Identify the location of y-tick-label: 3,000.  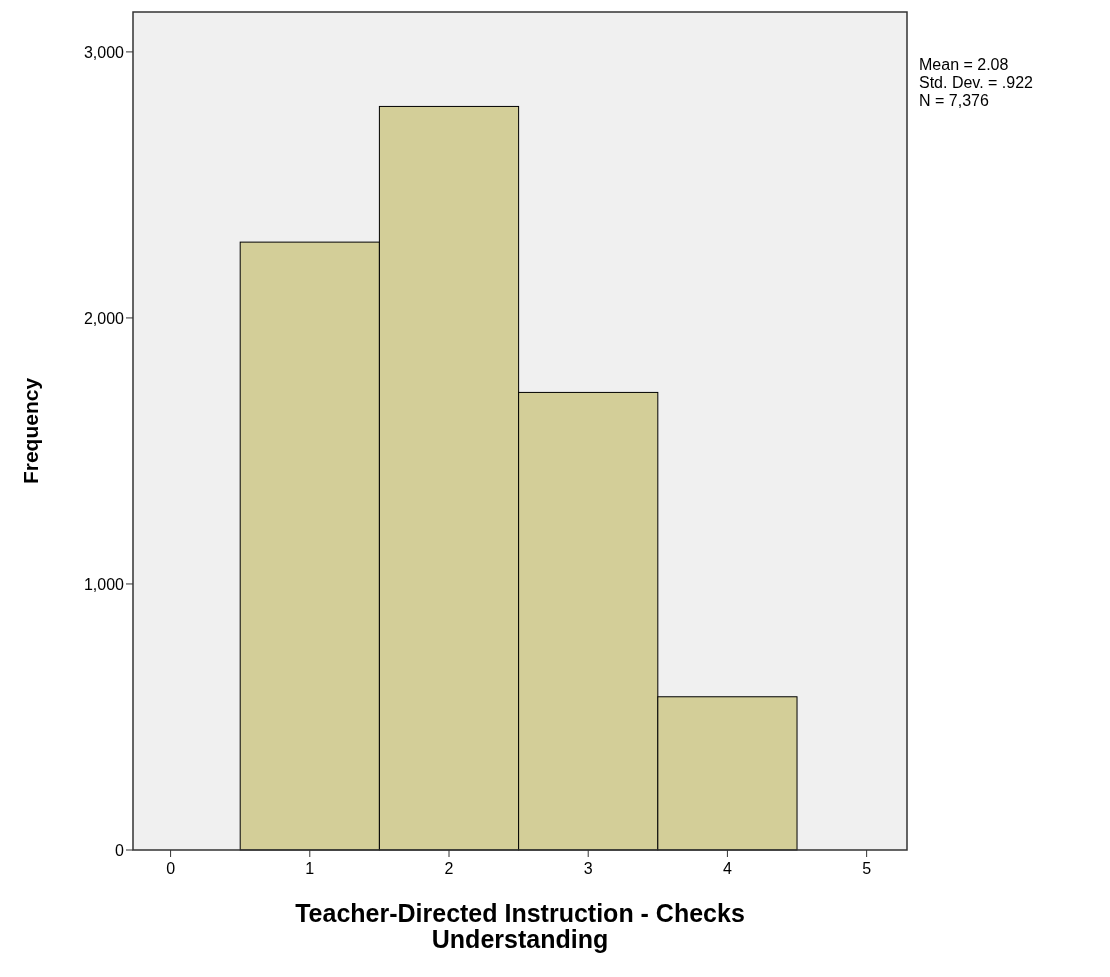
(104, 52).